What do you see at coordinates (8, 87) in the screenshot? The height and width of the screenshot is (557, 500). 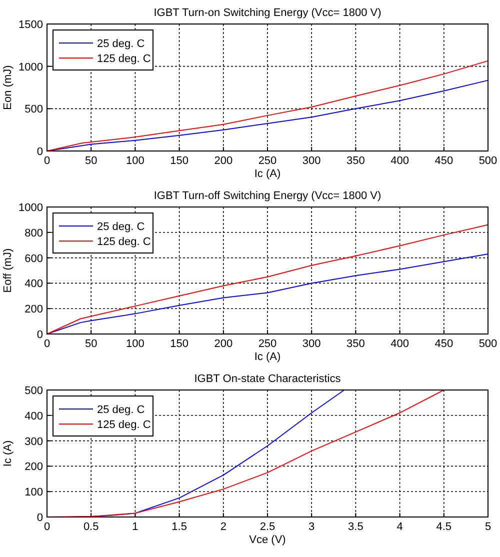 I see `y-axis-title: Eon (mJ)` at bounding box center [8, 87].